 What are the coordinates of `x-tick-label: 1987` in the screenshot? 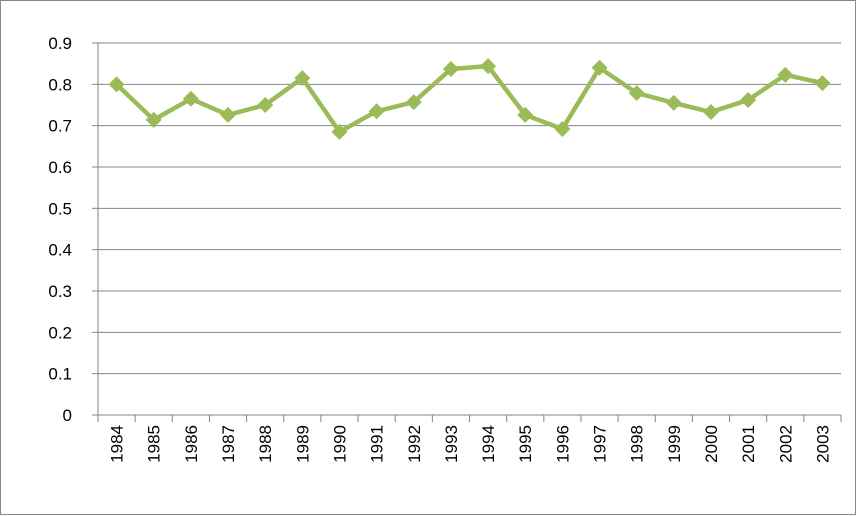 It's located at (228, 444).